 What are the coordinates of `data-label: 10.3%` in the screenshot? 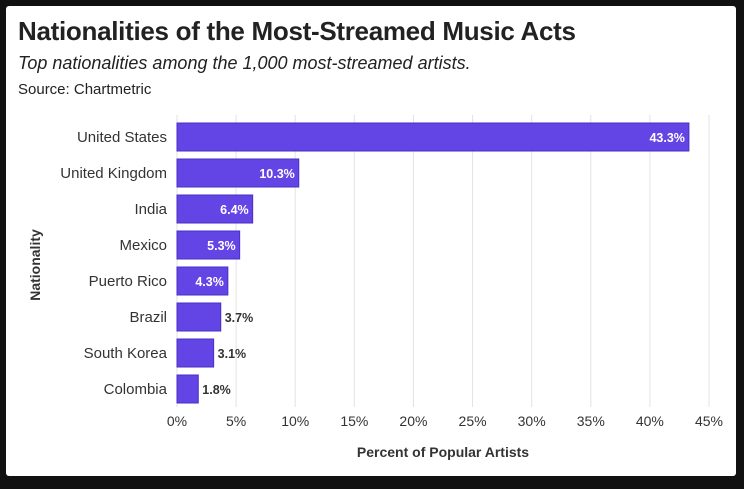 It's located at (276, 174).